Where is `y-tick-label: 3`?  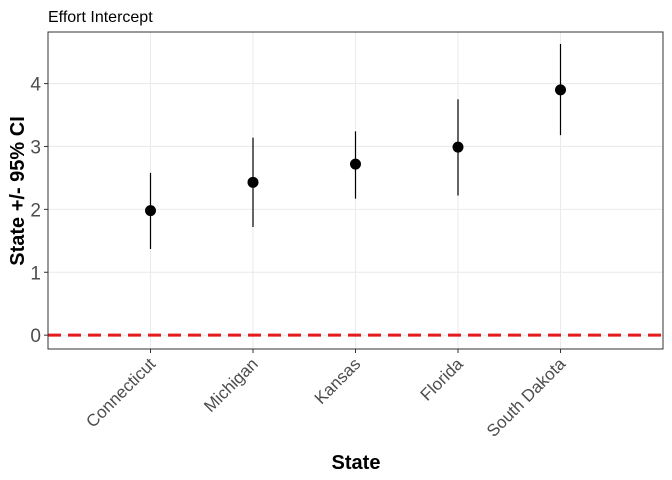
y-tick-label: 3 is located at coordinates (35, 147).